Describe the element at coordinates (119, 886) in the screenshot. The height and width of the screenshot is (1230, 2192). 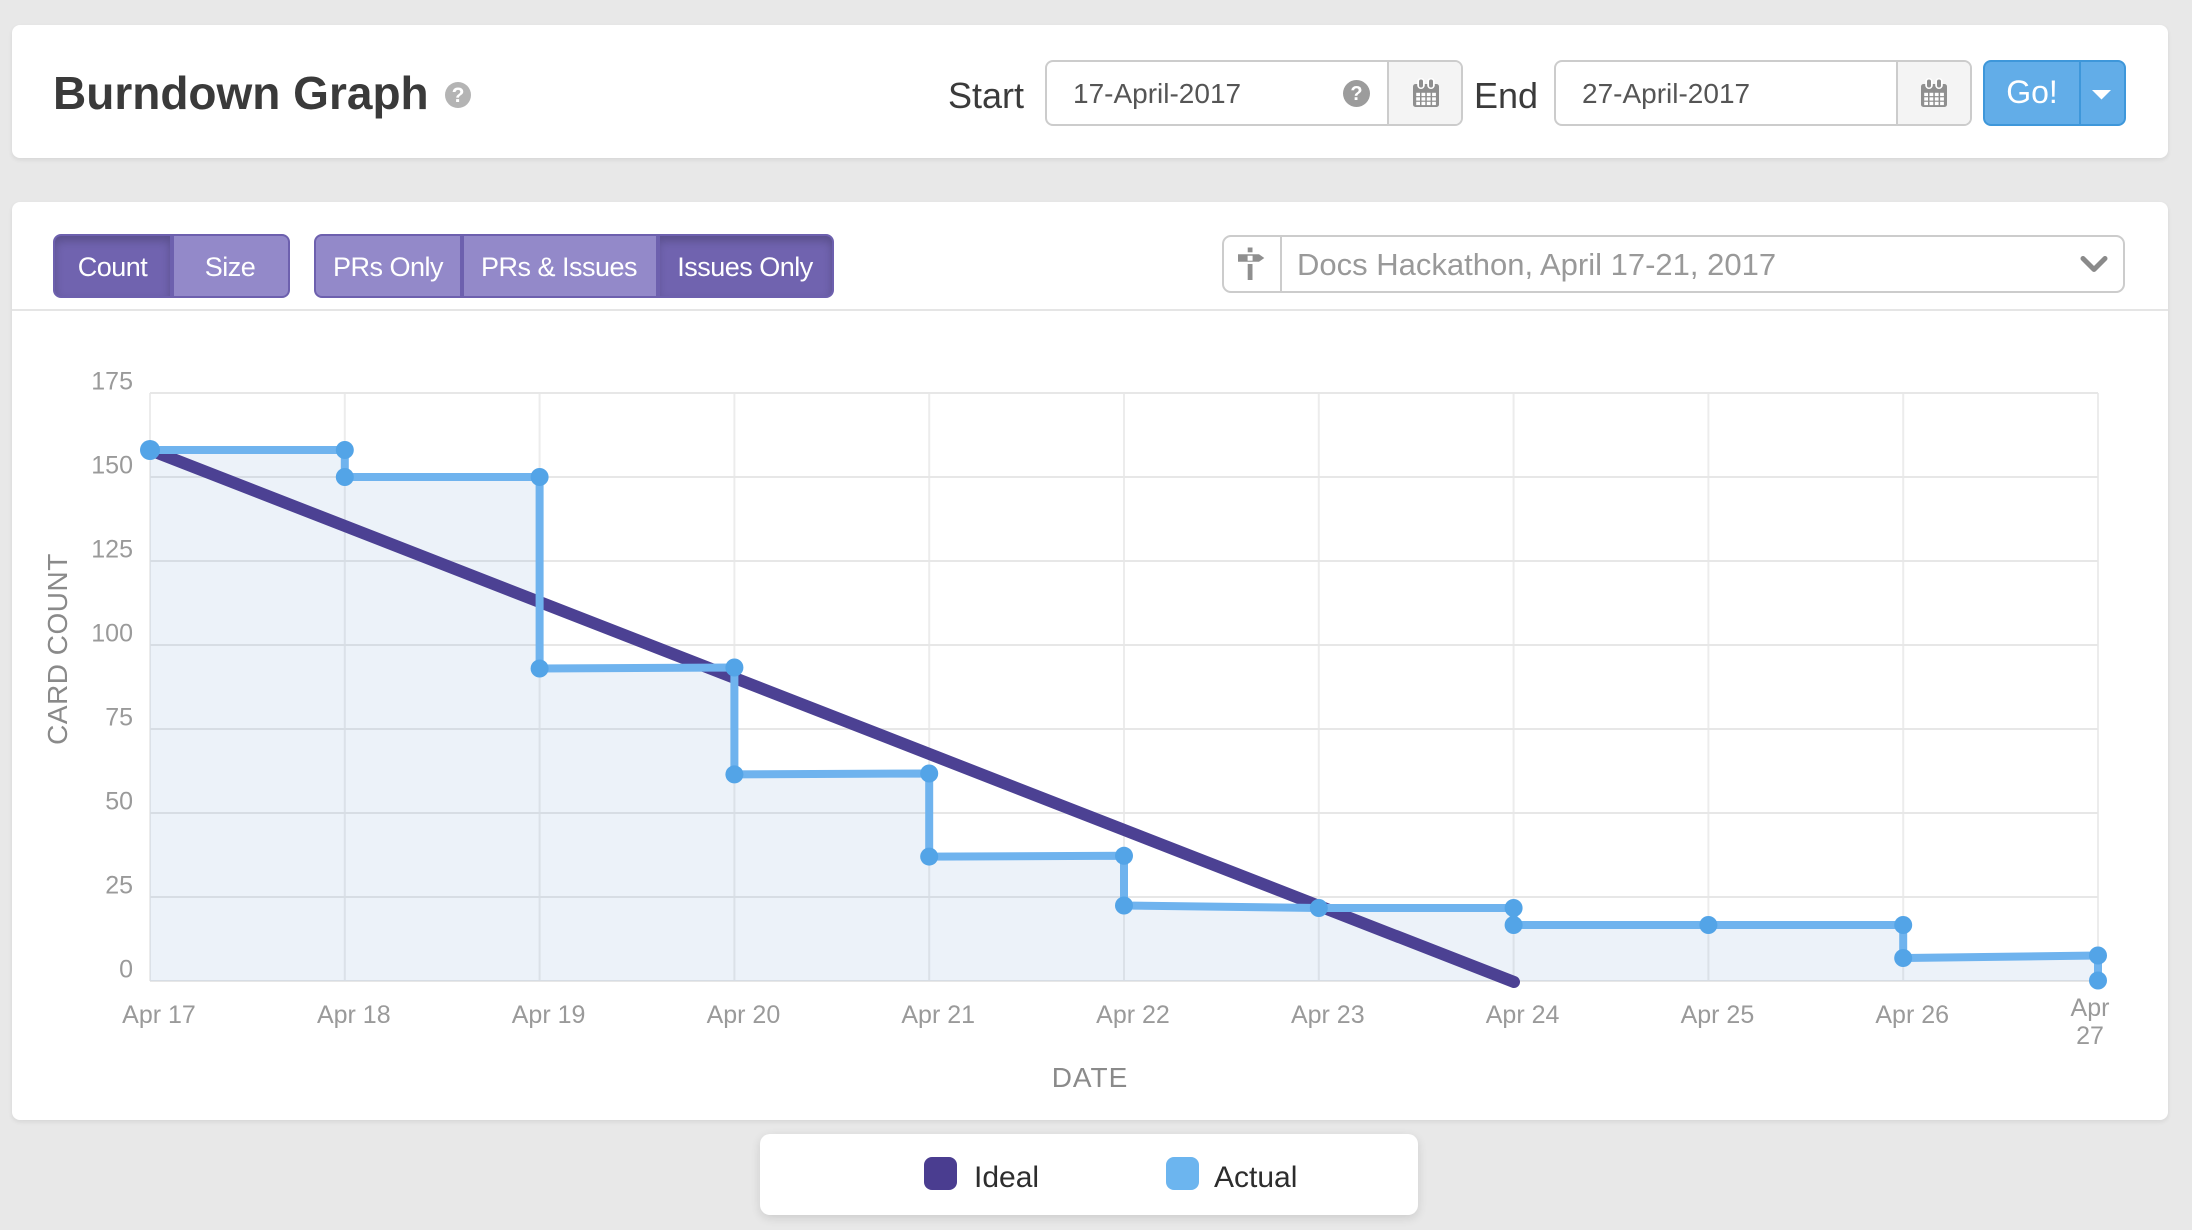
I see `svg-text: 25` at that location.